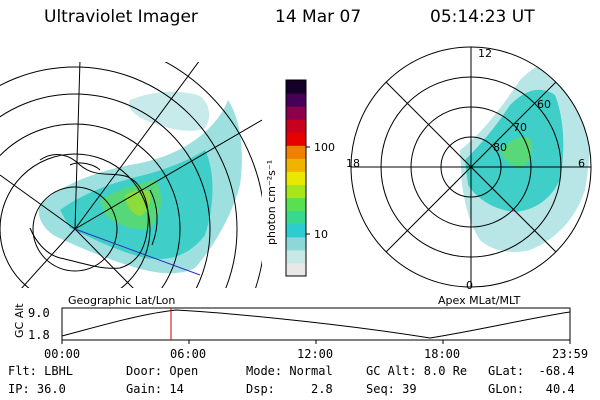 Image resolution: width=600 pixels, height=400 pixels. Describe the element at coordinates (137, 252) in the screenshot. I see `terminator-line` at that location.